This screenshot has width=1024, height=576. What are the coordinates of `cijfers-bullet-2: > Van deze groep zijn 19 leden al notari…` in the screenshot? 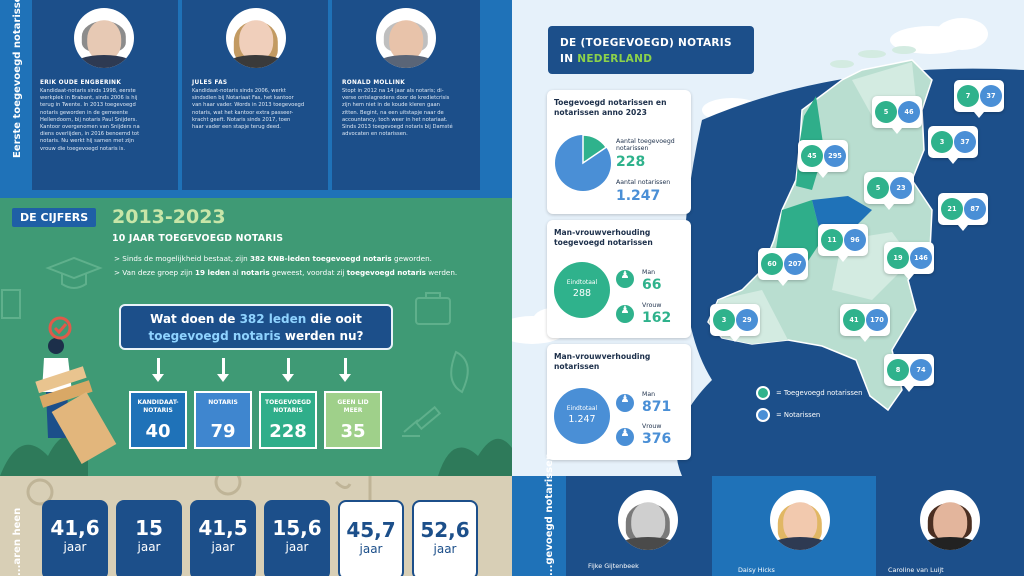 It's located at (286, 272).